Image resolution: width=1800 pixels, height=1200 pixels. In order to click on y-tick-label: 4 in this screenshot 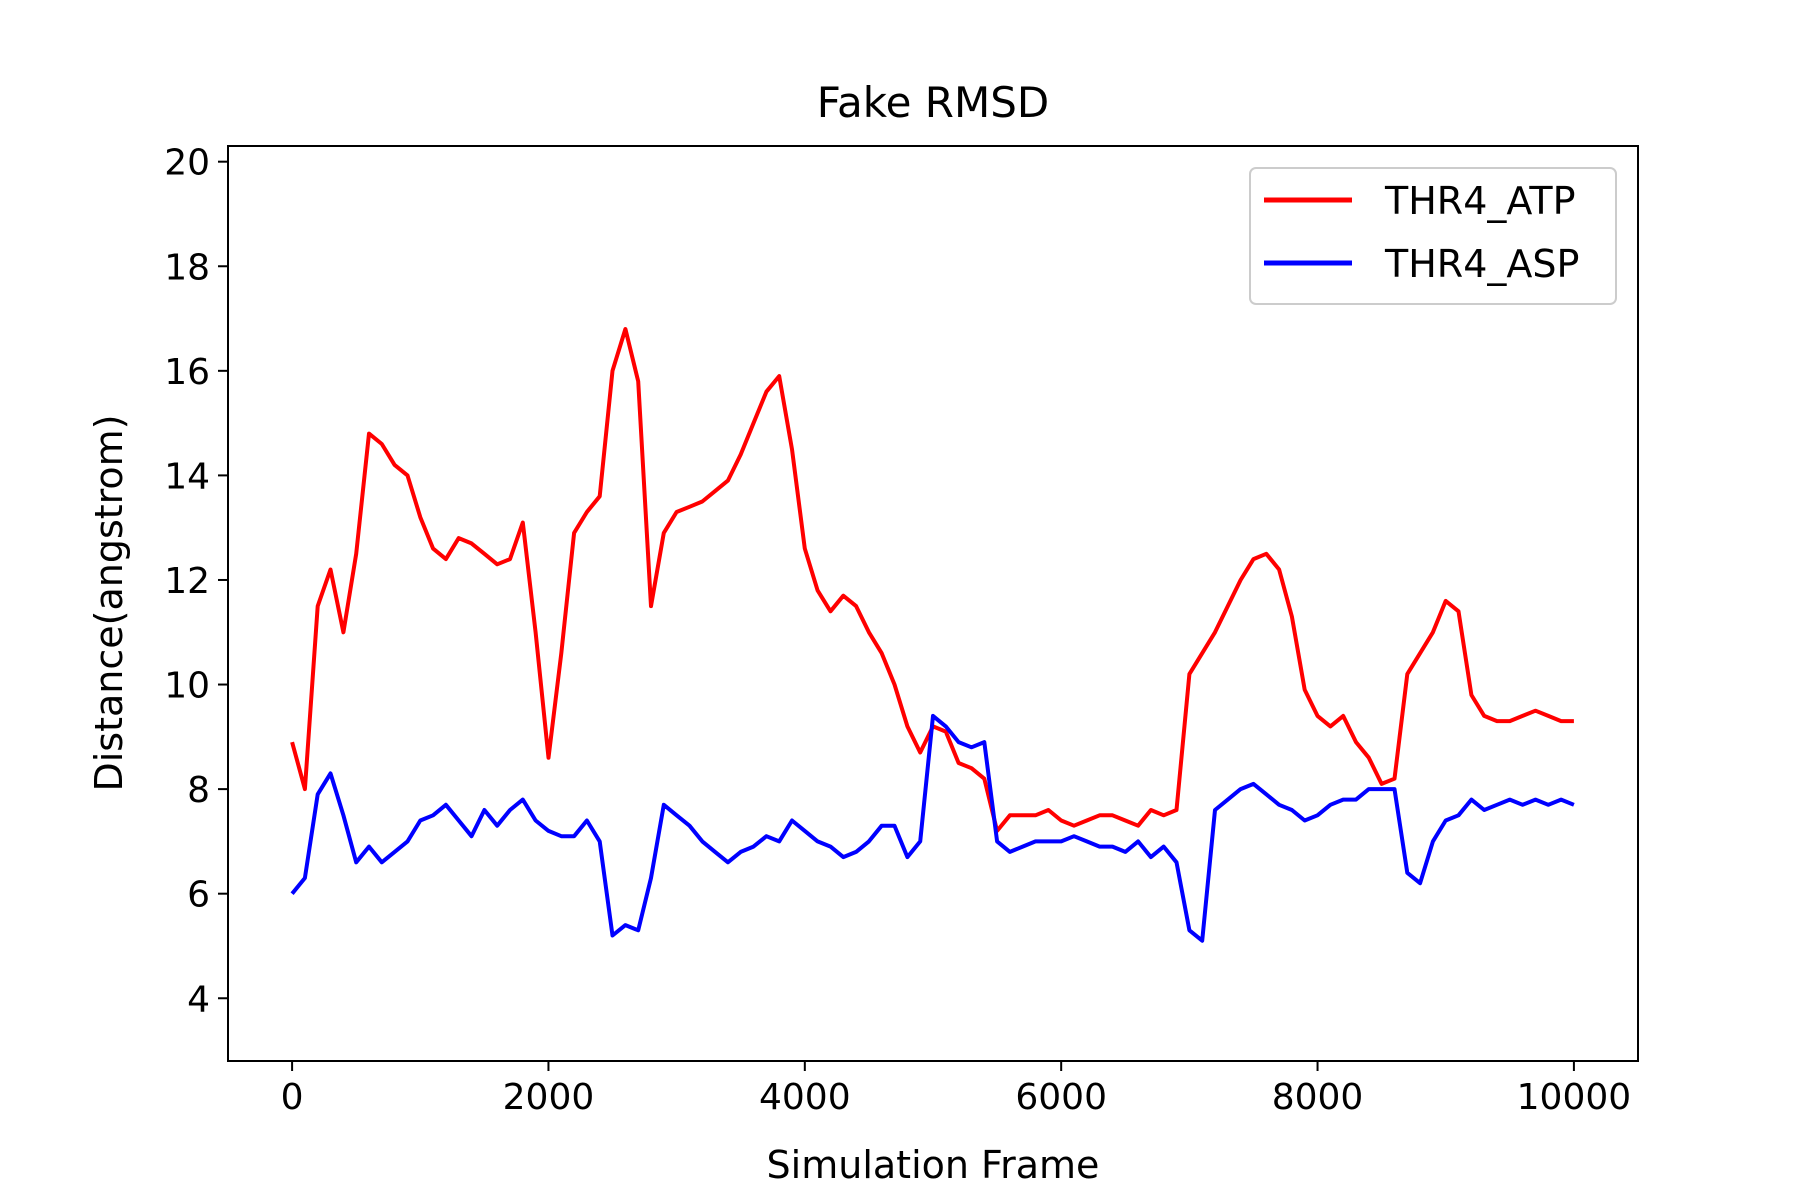, I will do `click(198, 999)`.